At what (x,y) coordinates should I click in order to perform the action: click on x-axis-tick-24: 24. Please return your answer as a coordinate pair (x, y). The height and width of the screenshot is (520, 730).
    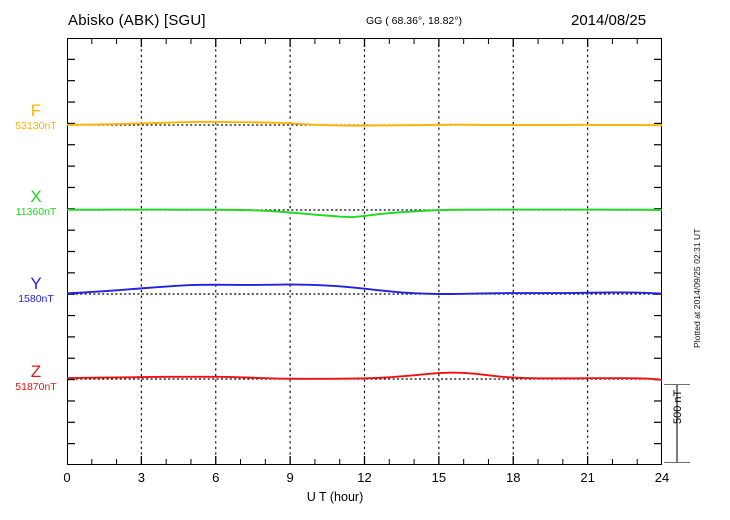
    Looking at the image, I should click on (662, 477).